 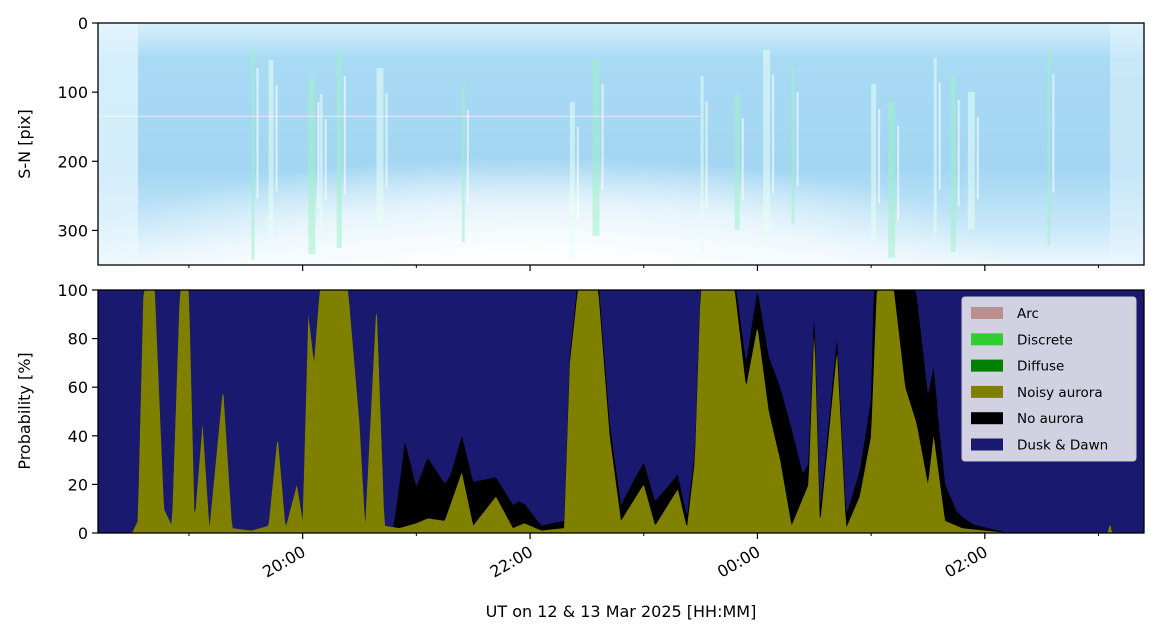 What do you see at coordinates (77, 127) in the screenshot?
I see `keogram-y-ticks: 0 100 200 300` at bounding box center [77, 127].